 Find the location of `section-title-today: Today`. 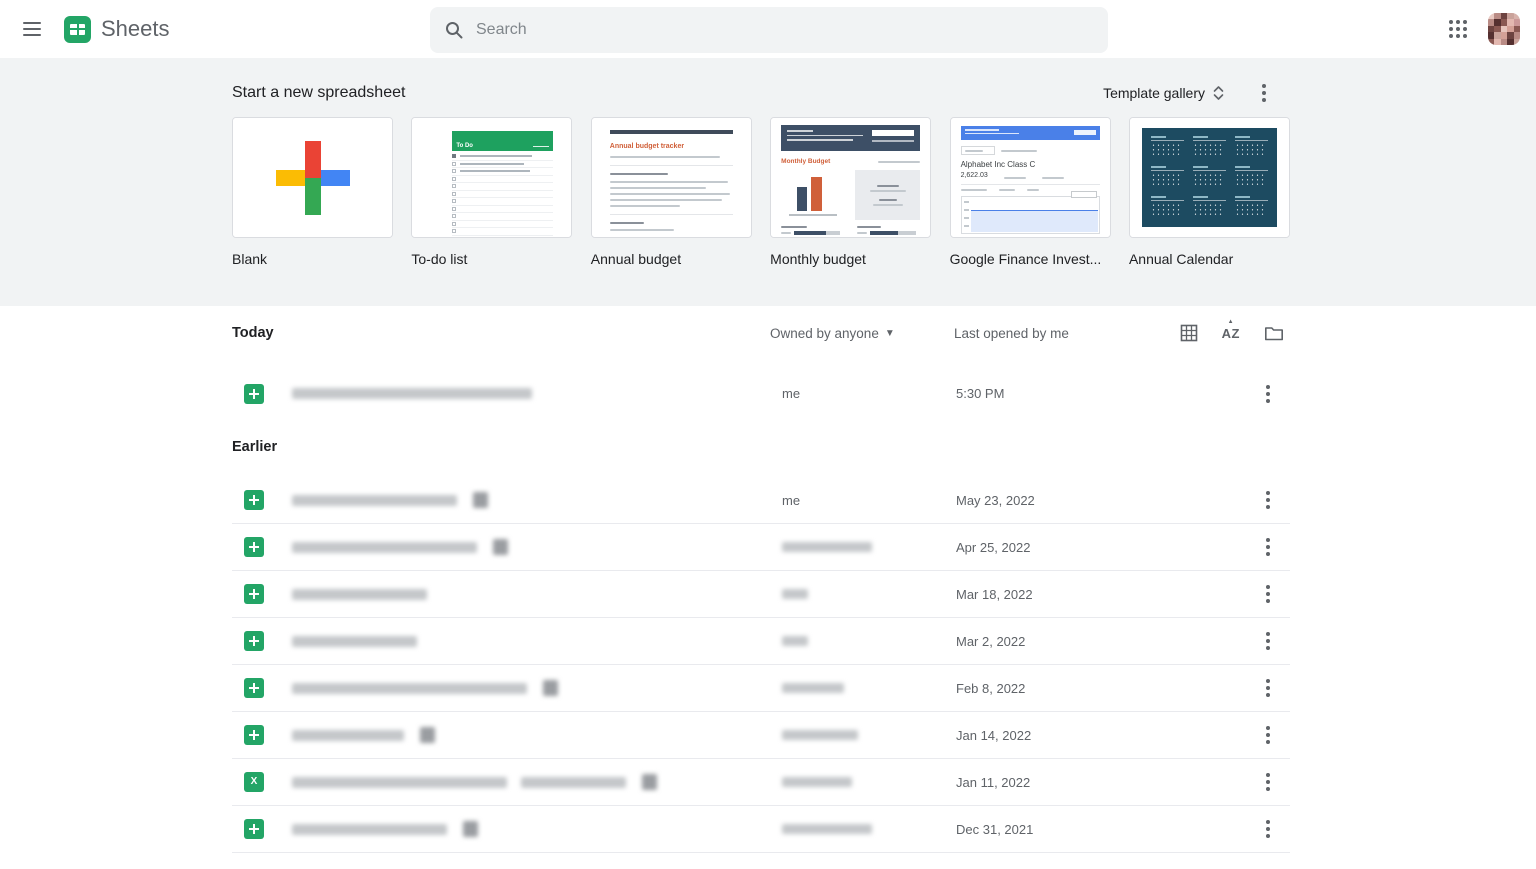

section-title-today: Today is located at coordinates (253, 333).